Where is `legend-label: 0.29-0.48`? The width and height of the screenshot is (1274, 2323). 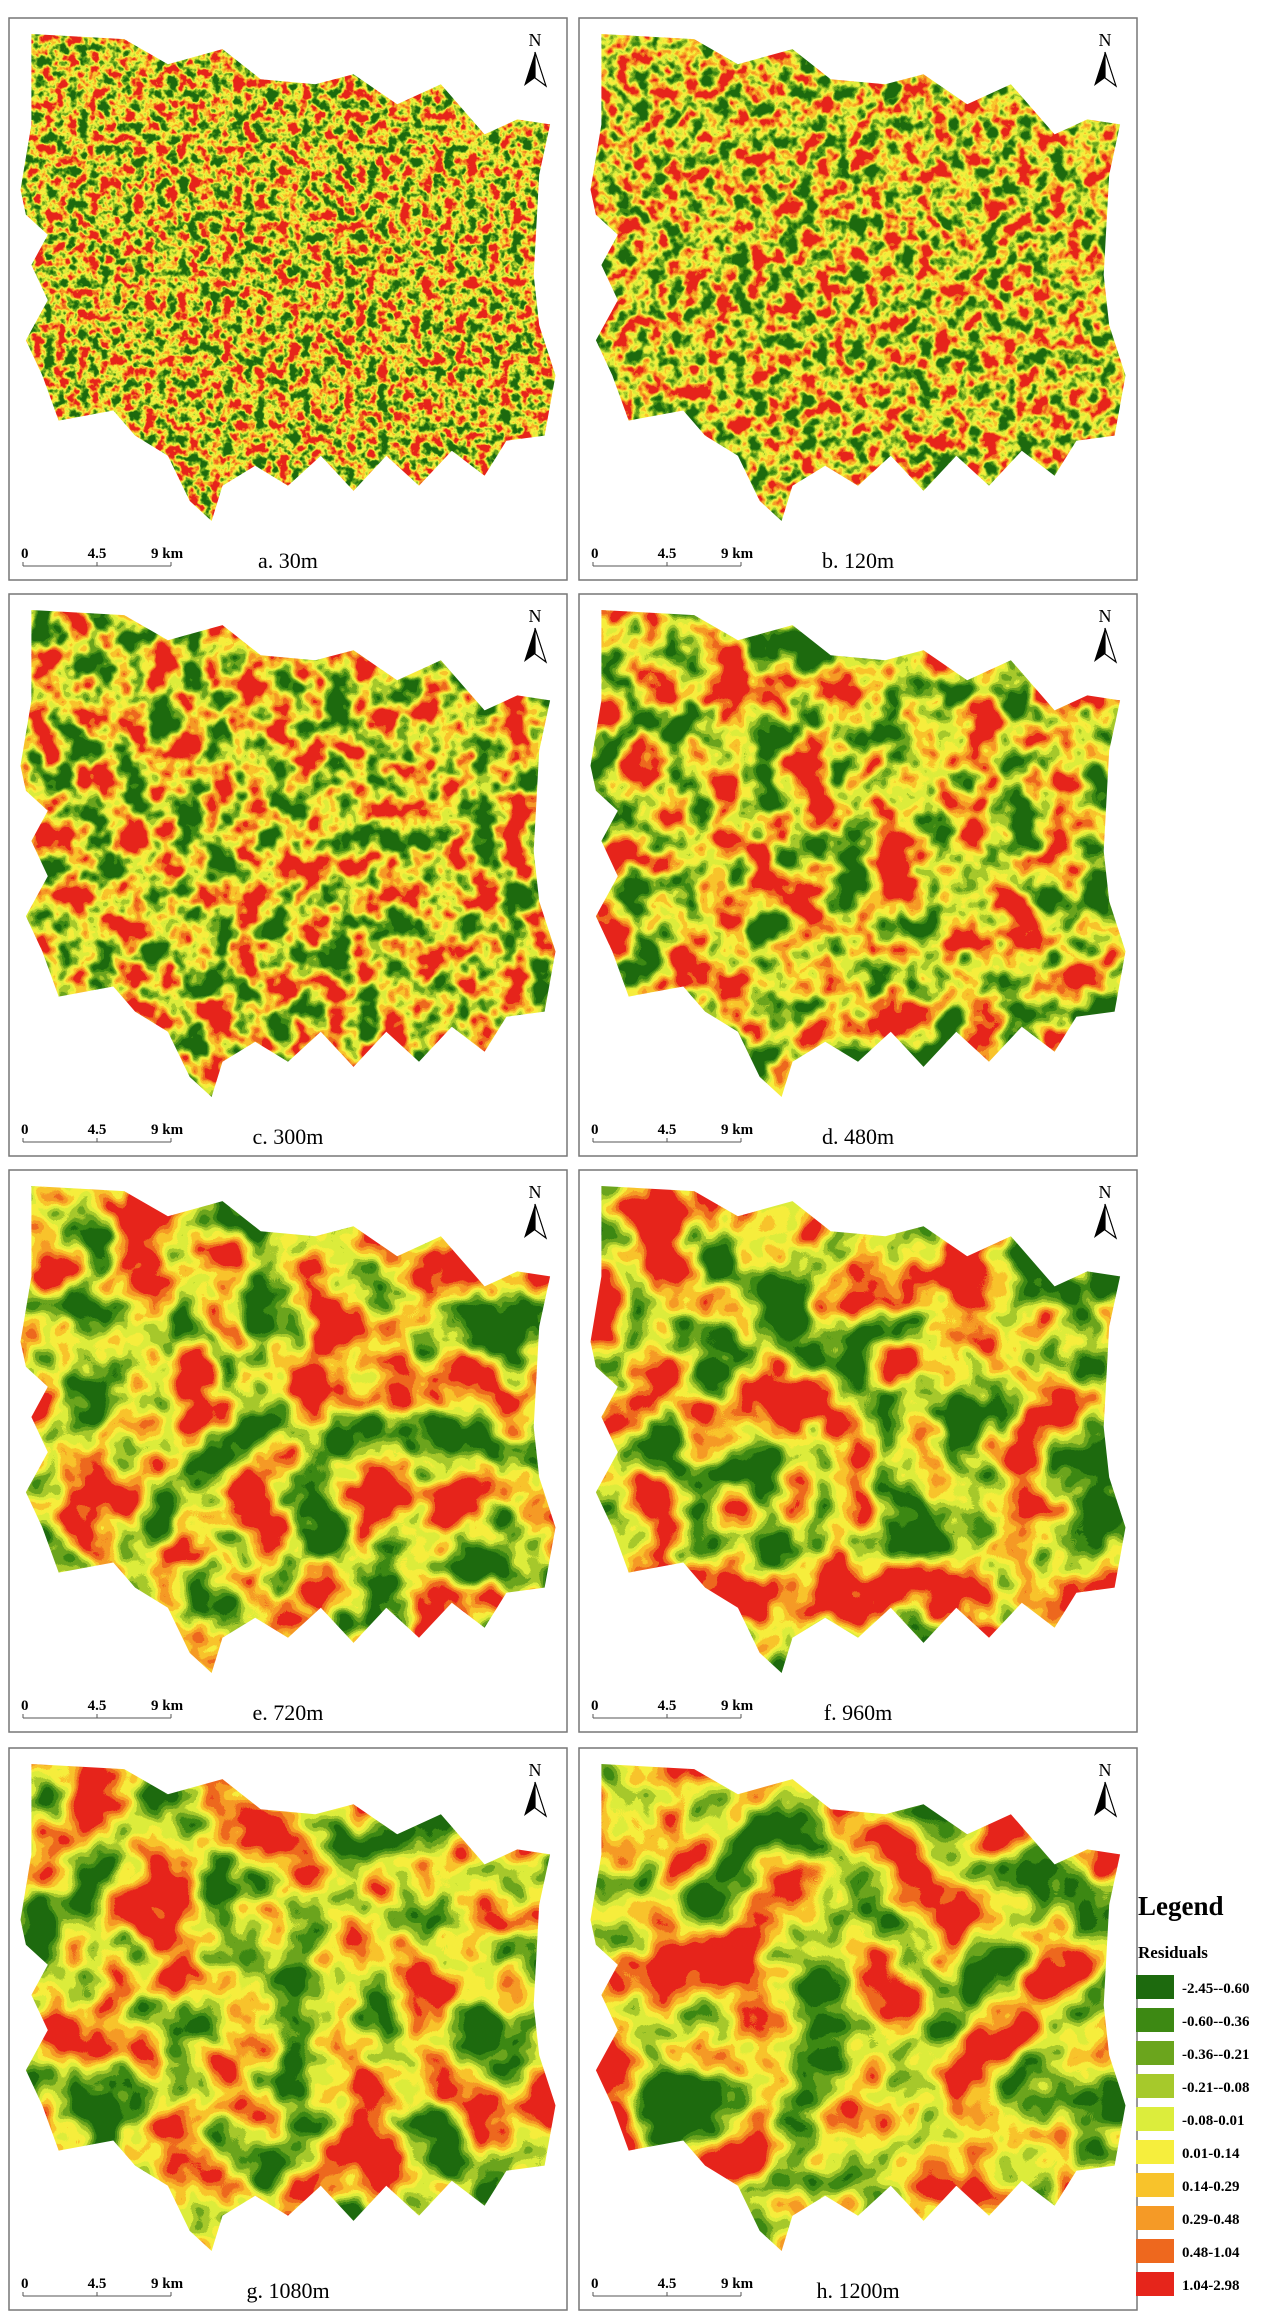
legend-label: 0.29-0.48 is located at coordinates (1211, 2220).